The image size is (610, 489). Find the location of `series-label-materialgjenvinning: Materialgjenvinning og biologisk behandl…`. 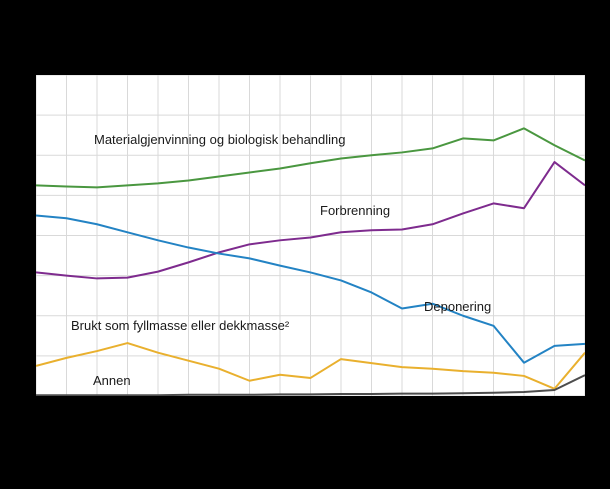

series-label-materialgjenvinning: Materialgjenvinning og biologisk behandl… is located at coordinates (220, 139).